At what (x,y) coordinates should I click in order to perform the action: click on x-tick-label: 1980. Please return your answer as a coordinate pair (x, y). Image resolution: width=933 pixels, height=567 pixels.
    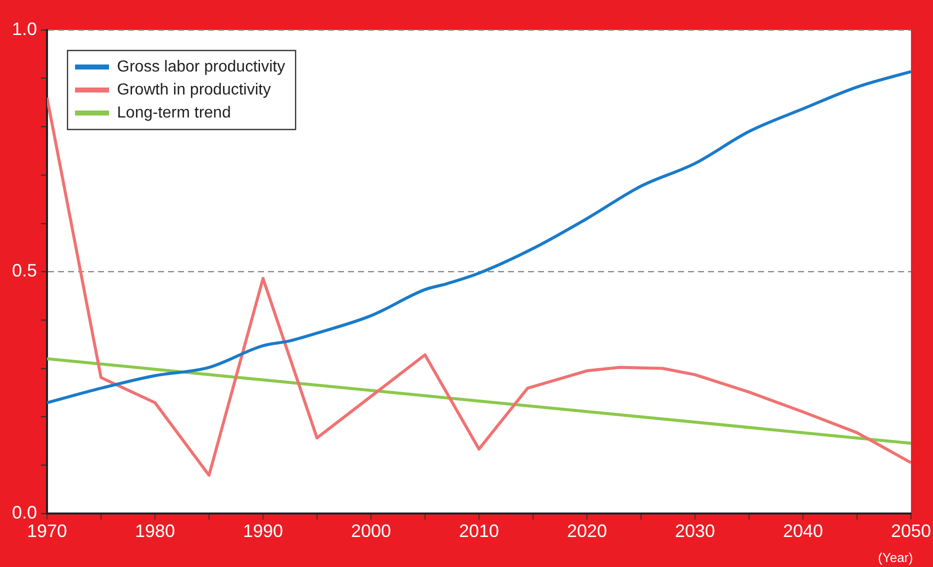
    Looking at the image, I should click on (155, 531).